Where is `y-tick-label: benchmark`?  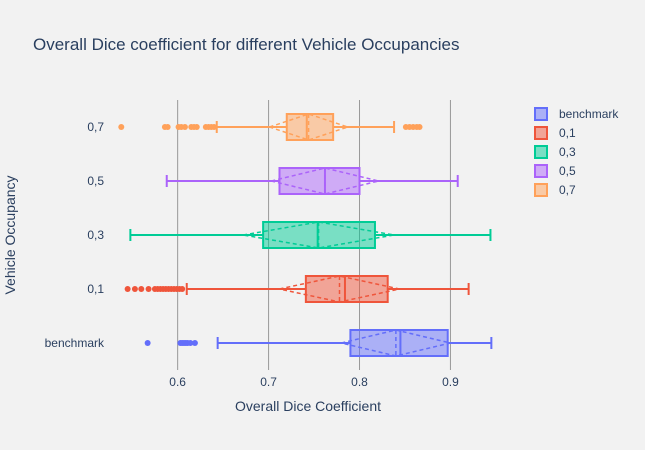
y-tick-label: benchmark is located at coordinates (75, 343).